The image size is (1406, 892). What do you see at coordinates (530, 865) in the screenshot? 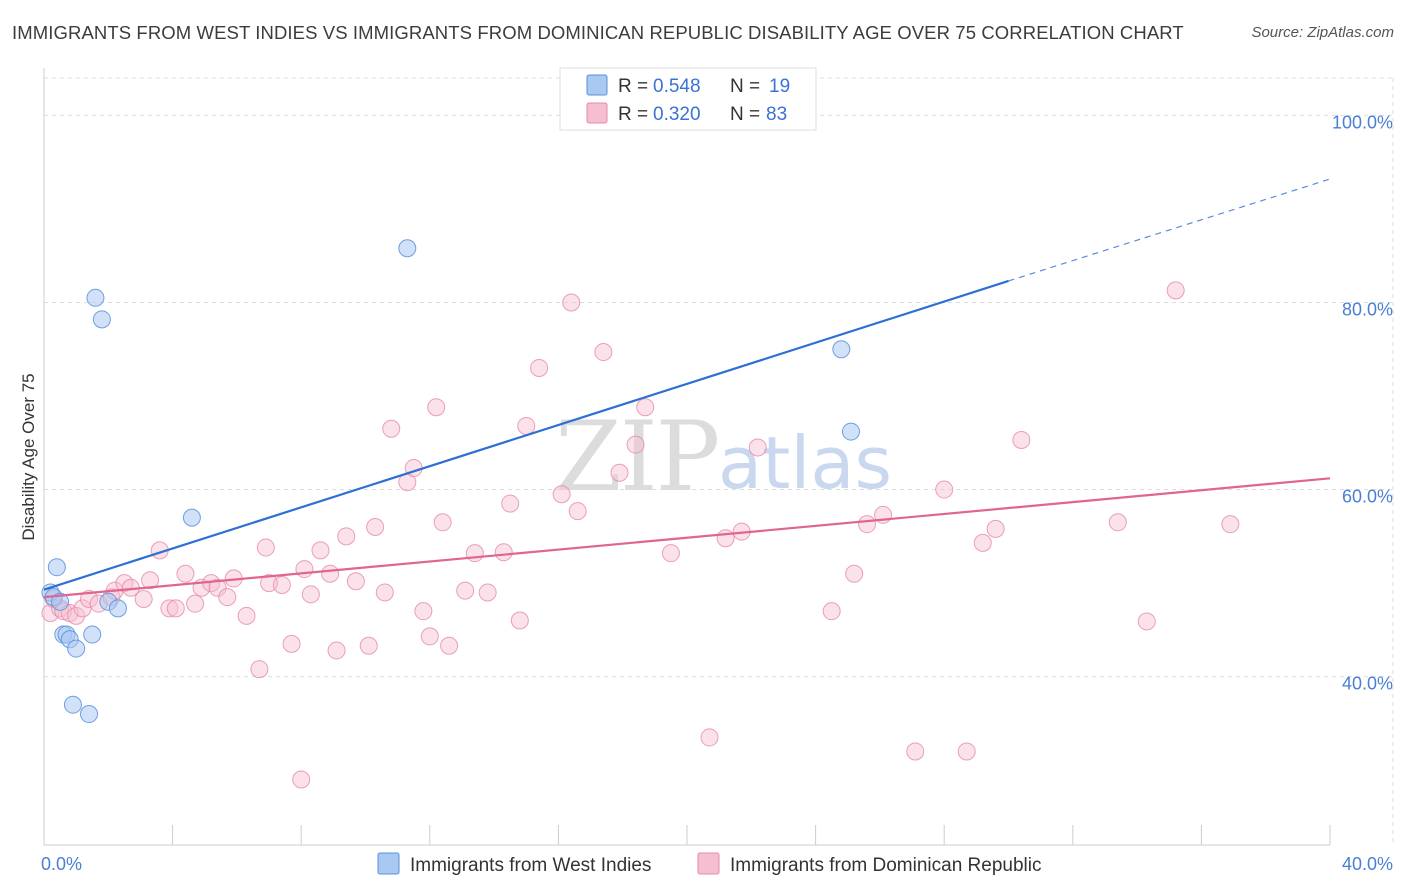
I see `bottom-legend-label-west-indies: Immigrants from West Indies` at bounding box center [530, 865].